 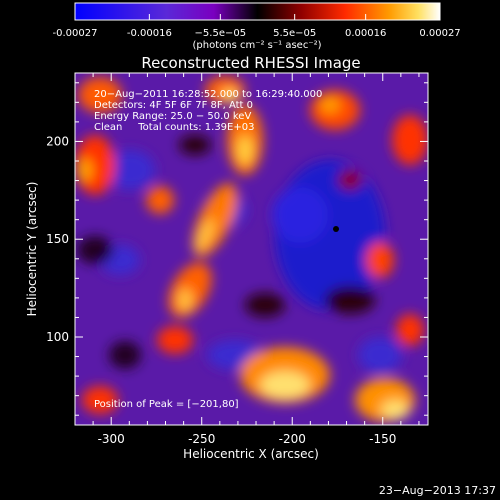 What do you see at coordinates (221, 33) in the screenshot?
I see `colorbar-tick-label: −5.5e−05` at bounding box center [221, 33].